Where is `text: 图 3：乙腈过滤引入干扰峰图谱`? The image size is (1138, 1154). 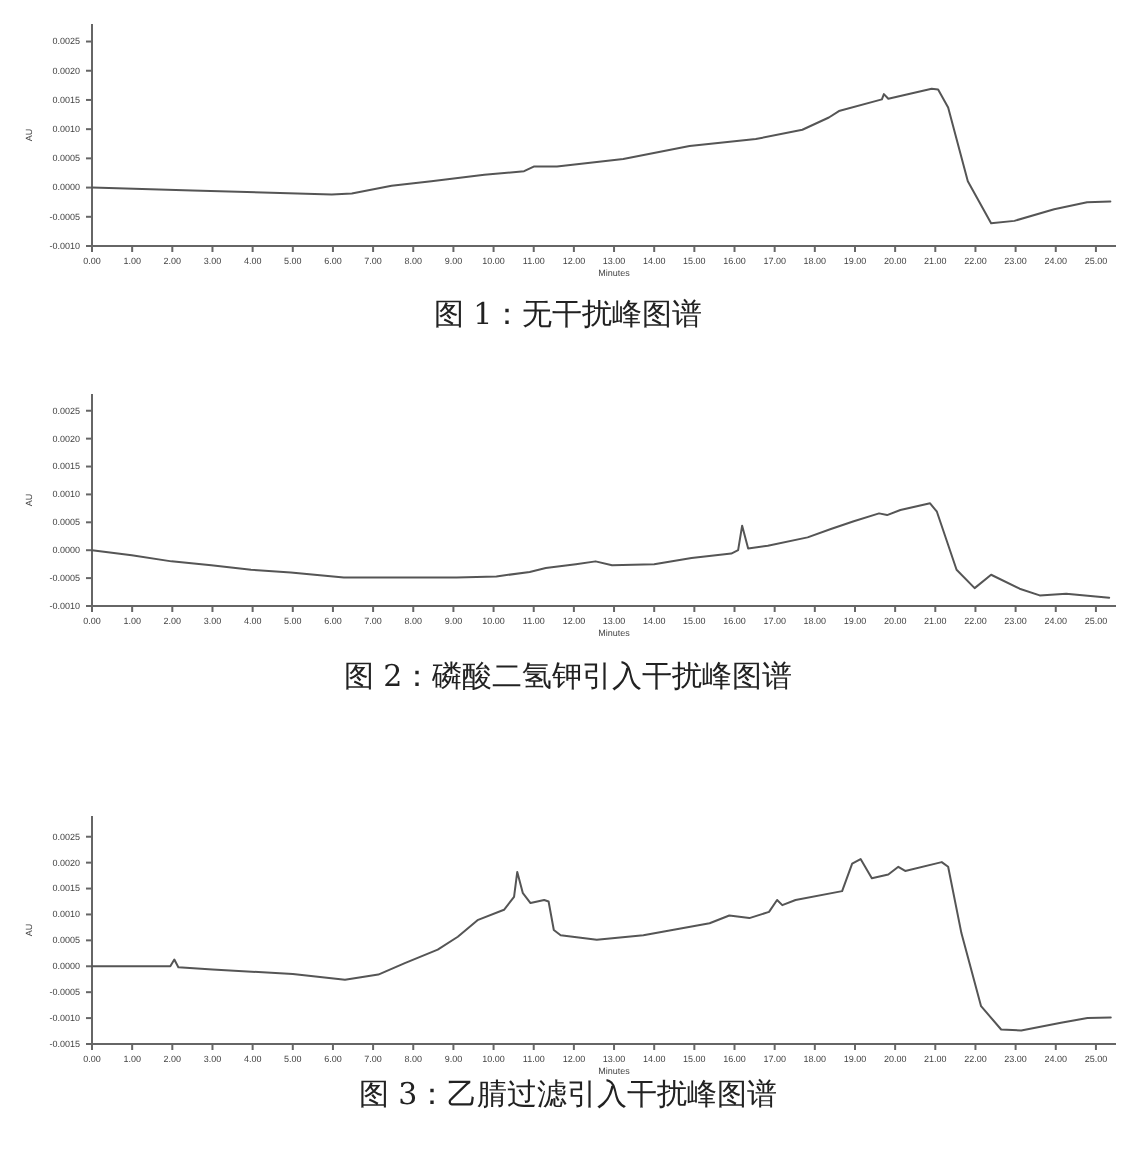
text: 图 3：乙腈过滤引入干扰峰图谱 is located at coordinates (568, 1094).